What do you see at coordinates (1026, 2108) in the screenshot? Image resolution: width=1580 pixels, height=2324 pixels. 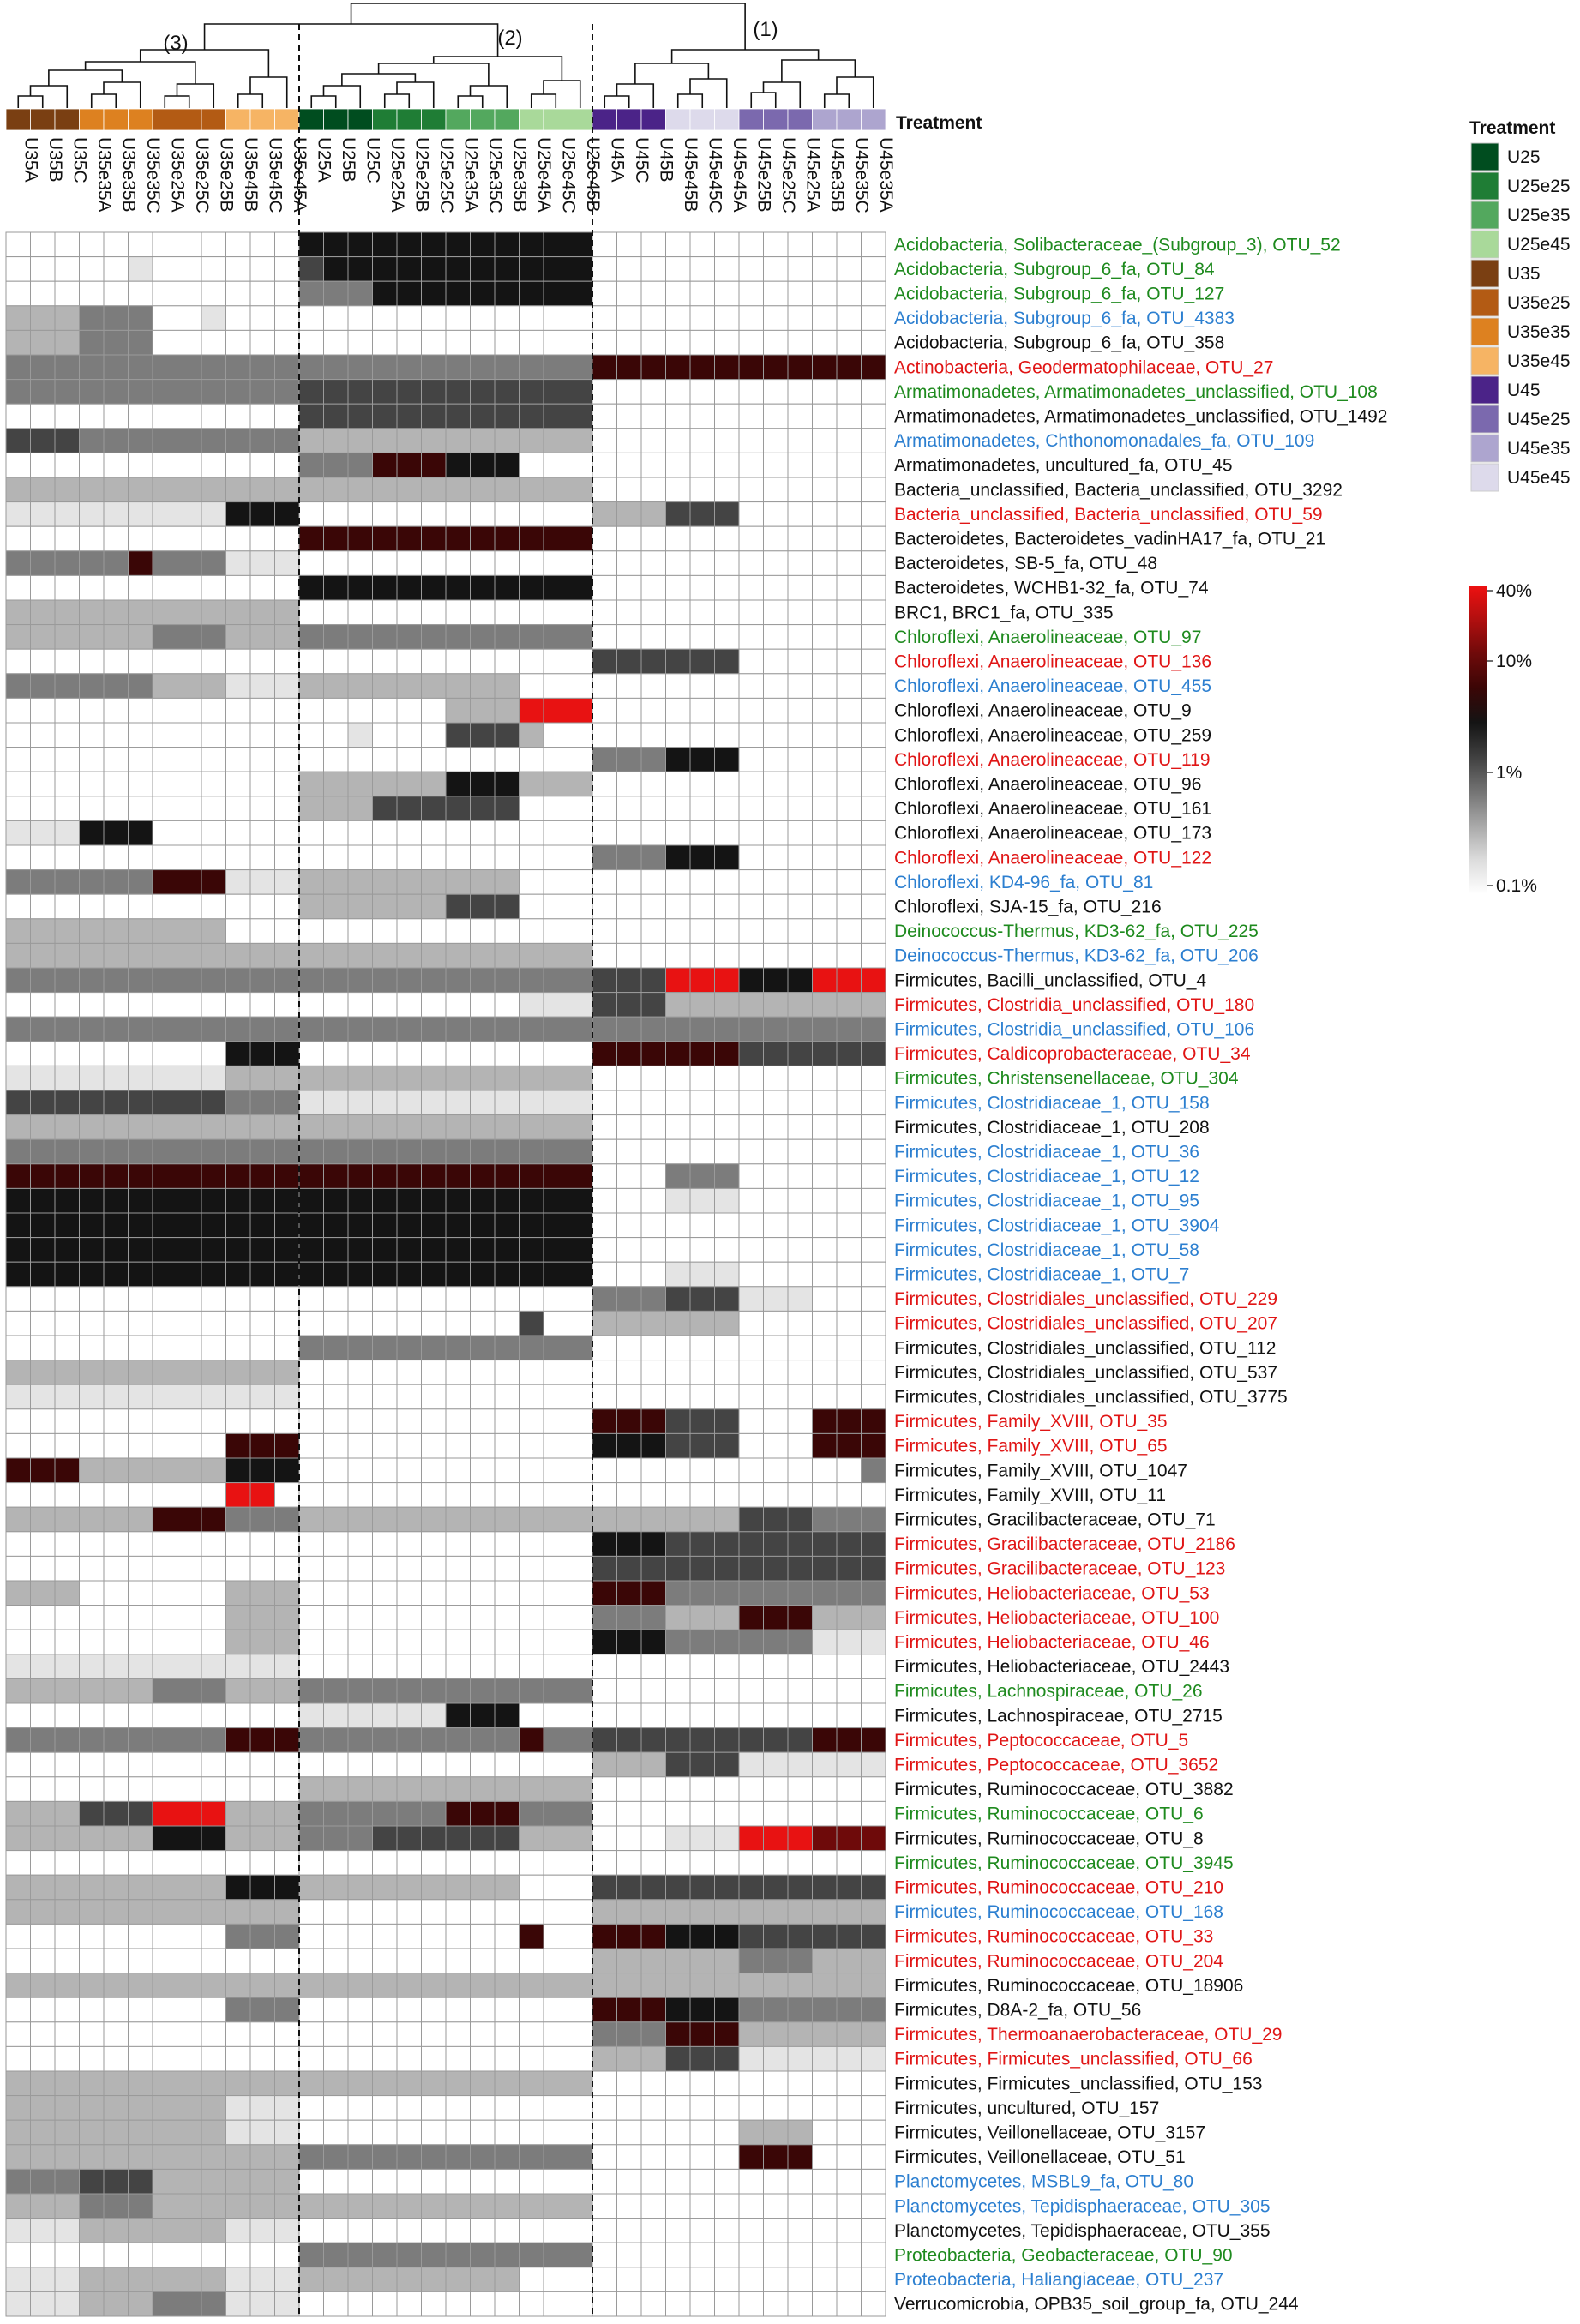 I see `row-label: Firmicutes, uncultured, OTU_157` at bounding box center [1026, 2108].